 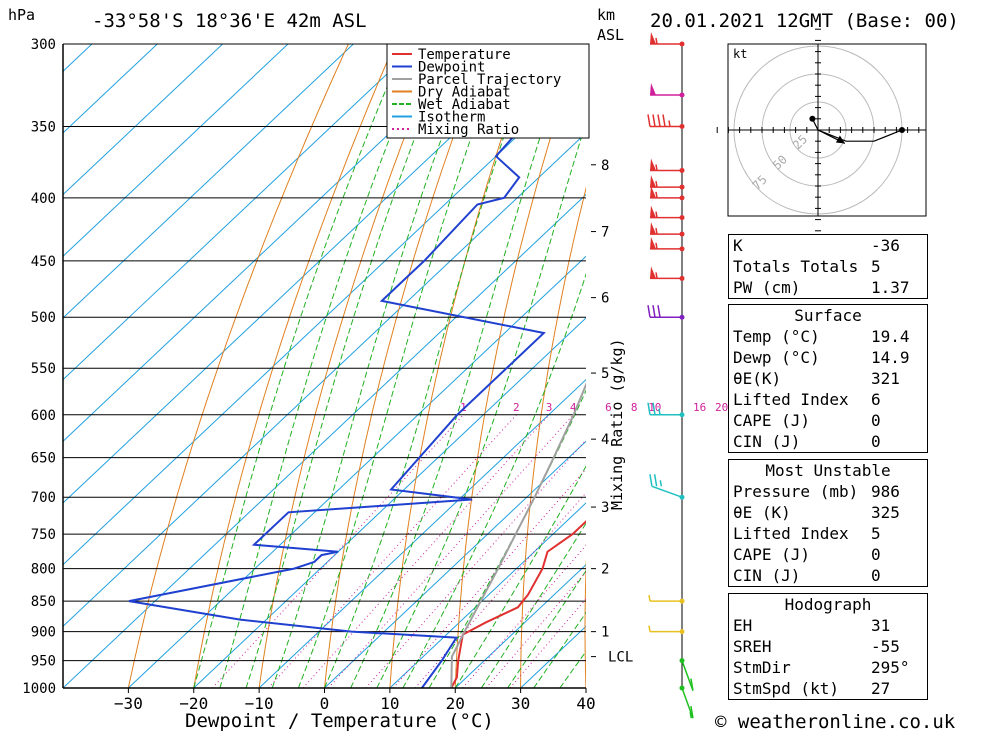 What do you see at coordinates (890, 357) in the screenshot?
I see `row-value: 14.9` at bounding box center [890, 357].